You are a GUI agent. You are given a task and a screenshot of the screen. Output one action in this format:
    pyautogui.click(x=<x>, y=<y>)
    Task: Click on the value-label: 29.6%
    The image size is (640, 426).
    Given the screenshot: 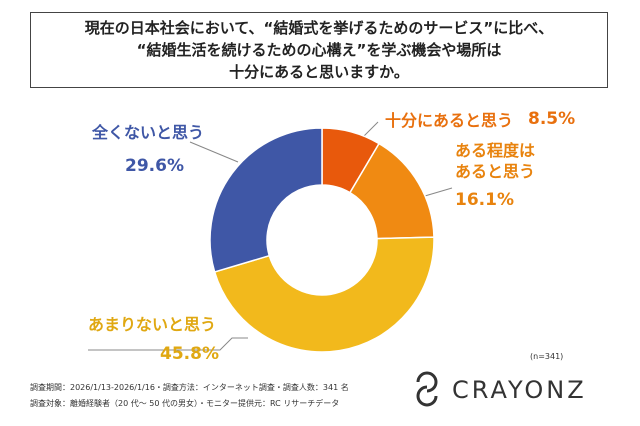 What is the action you would take?
    pyautogui.click(x=154, y=166)
    